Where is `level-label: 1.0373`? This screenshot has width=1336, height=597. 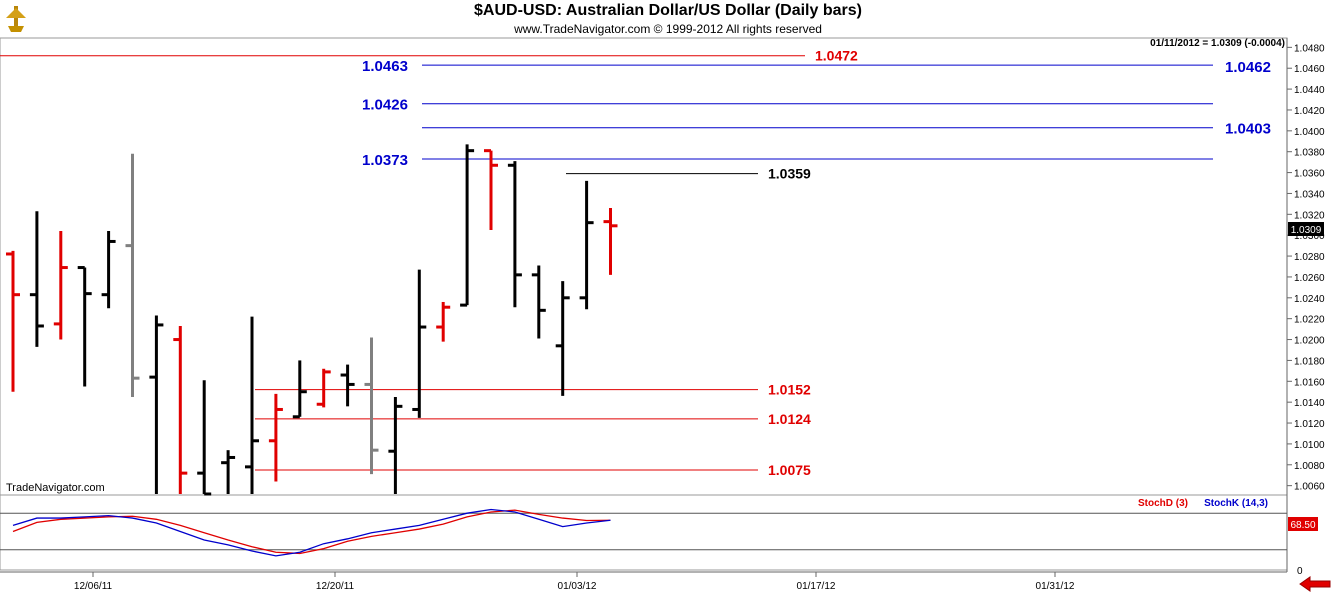 level-label: 1.0373 is located at coordinates (385, 160).